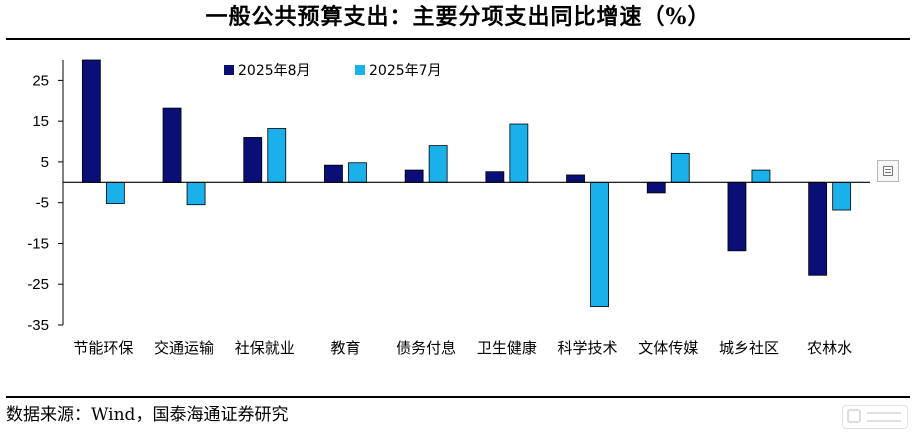 This screenshot has height=435, width=916. Describe the element at coordinates (184, 348) in the screenshot. I see `x-tick-label: 交通运输` at that location.